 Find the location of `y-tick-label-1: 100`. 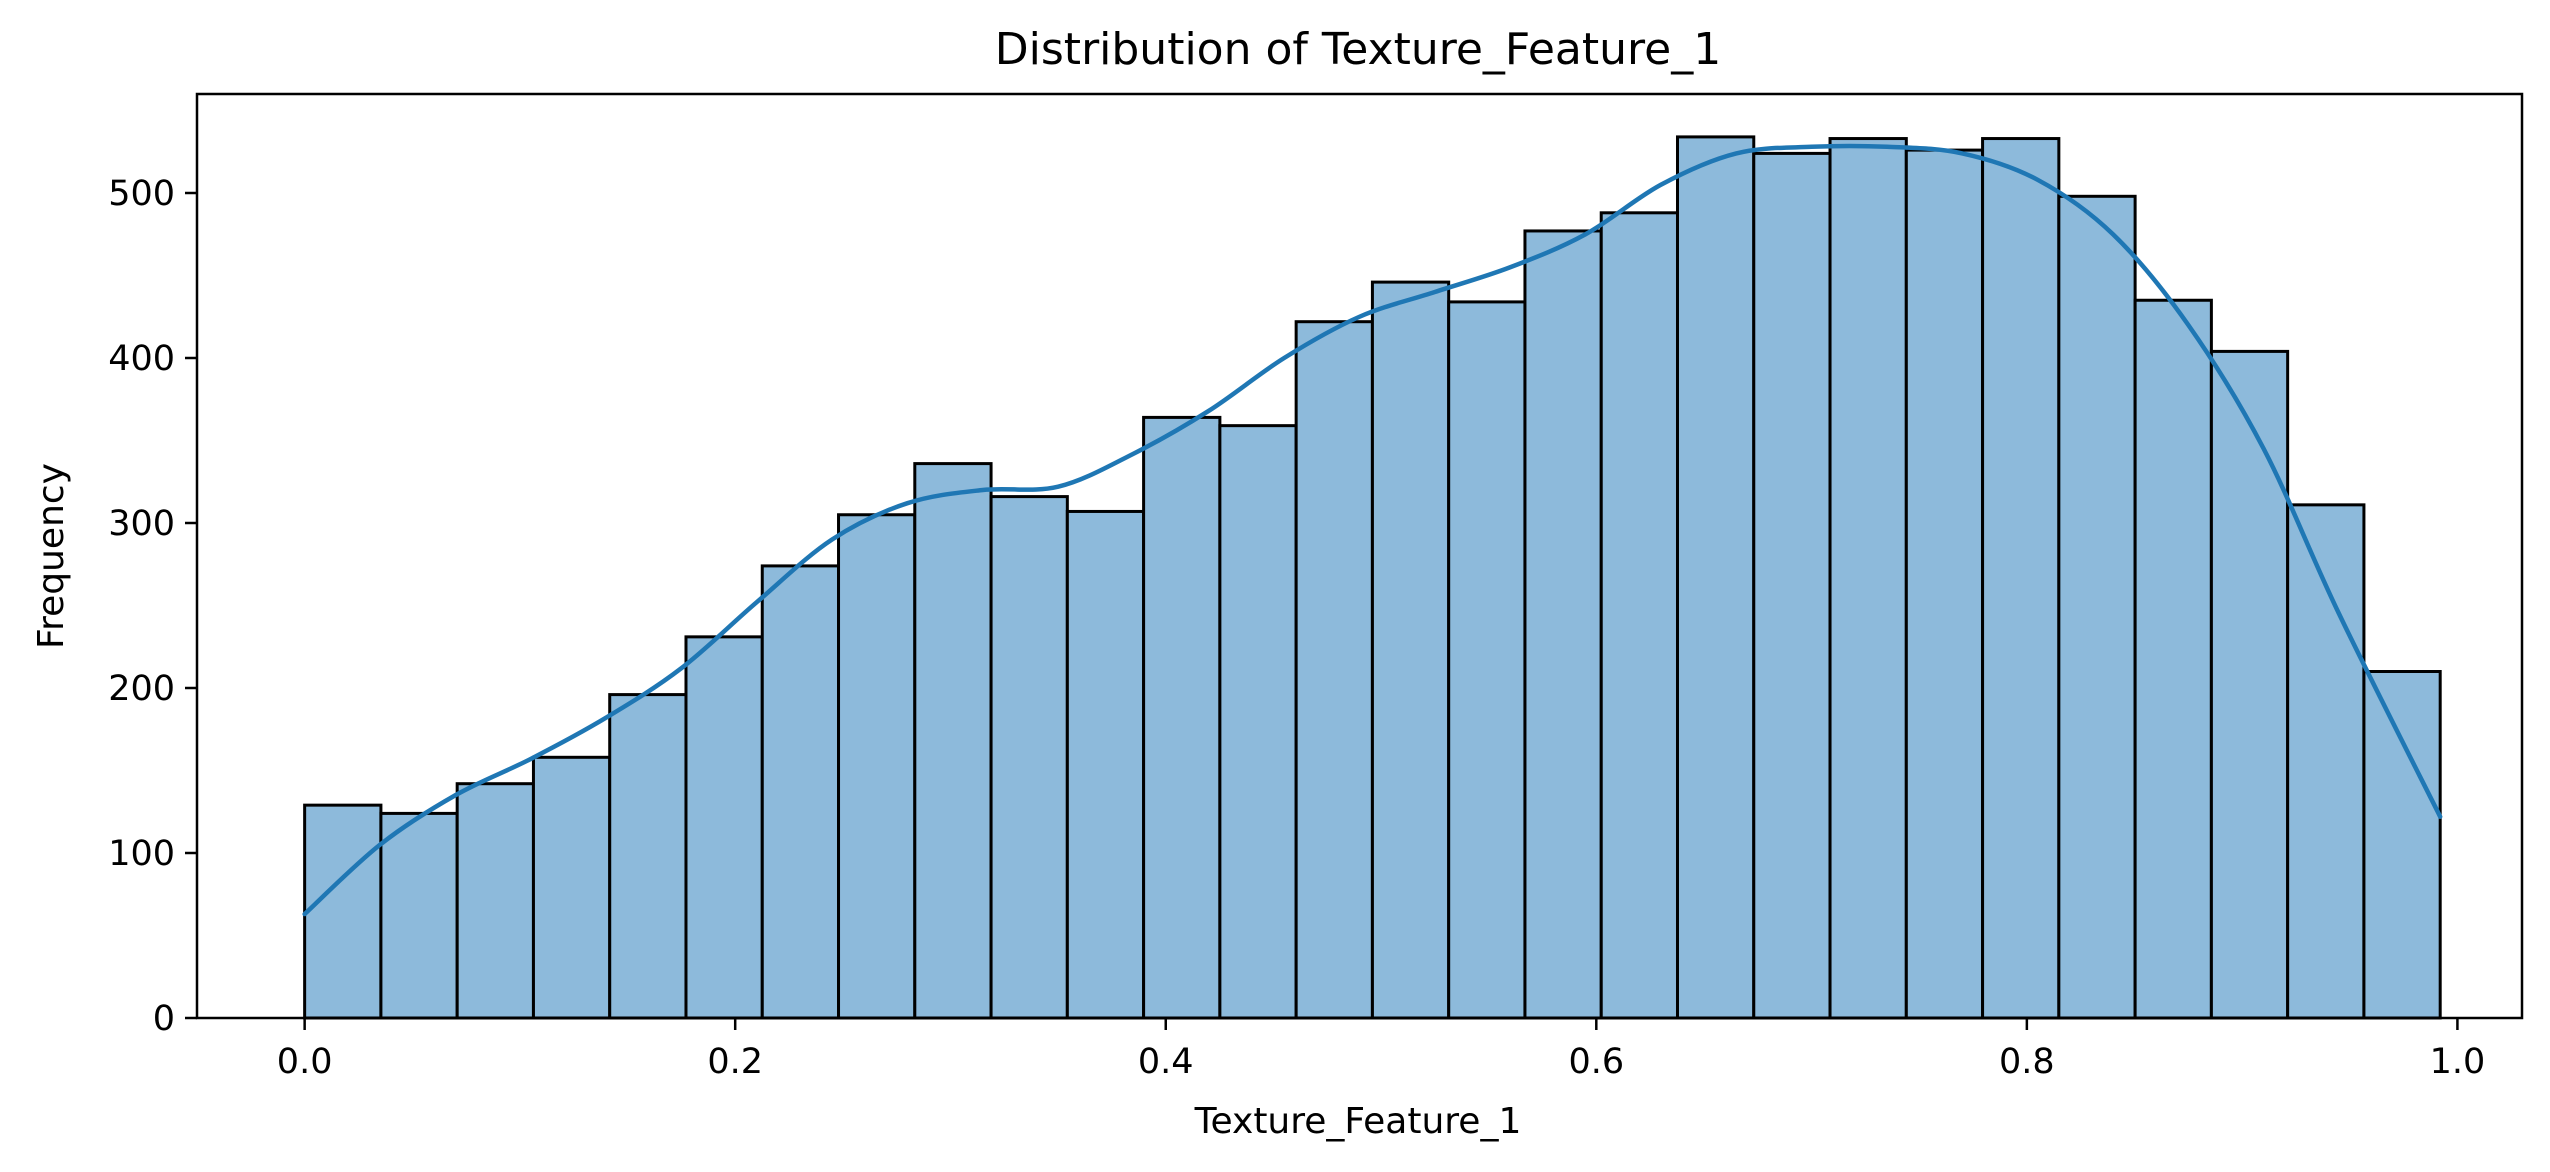

y-tick-label-1: 100 is located at coordinates (141, 854).